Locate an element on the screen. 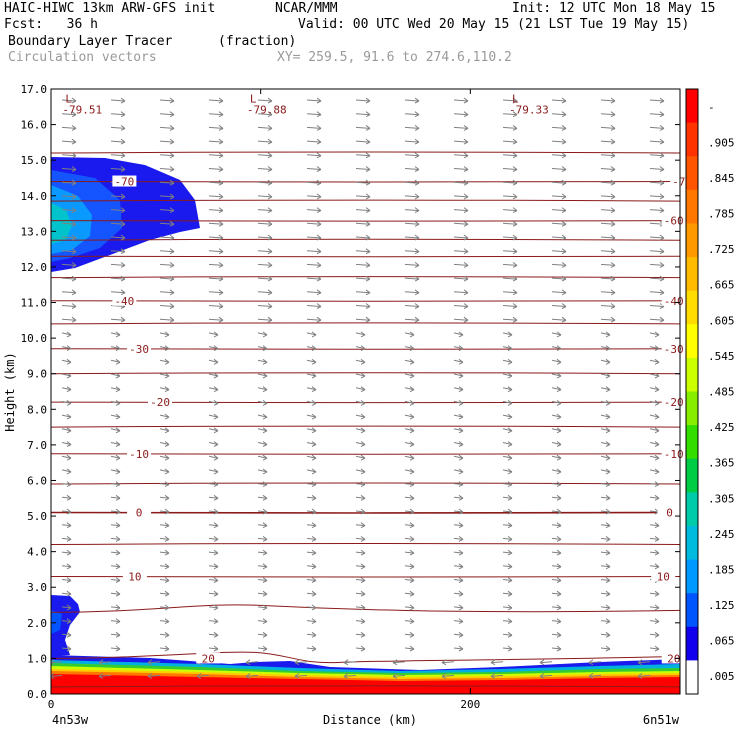 The width and height of the screenshot is (740, 740). colorbar-label: .305 is located at coordinates (721, 498).